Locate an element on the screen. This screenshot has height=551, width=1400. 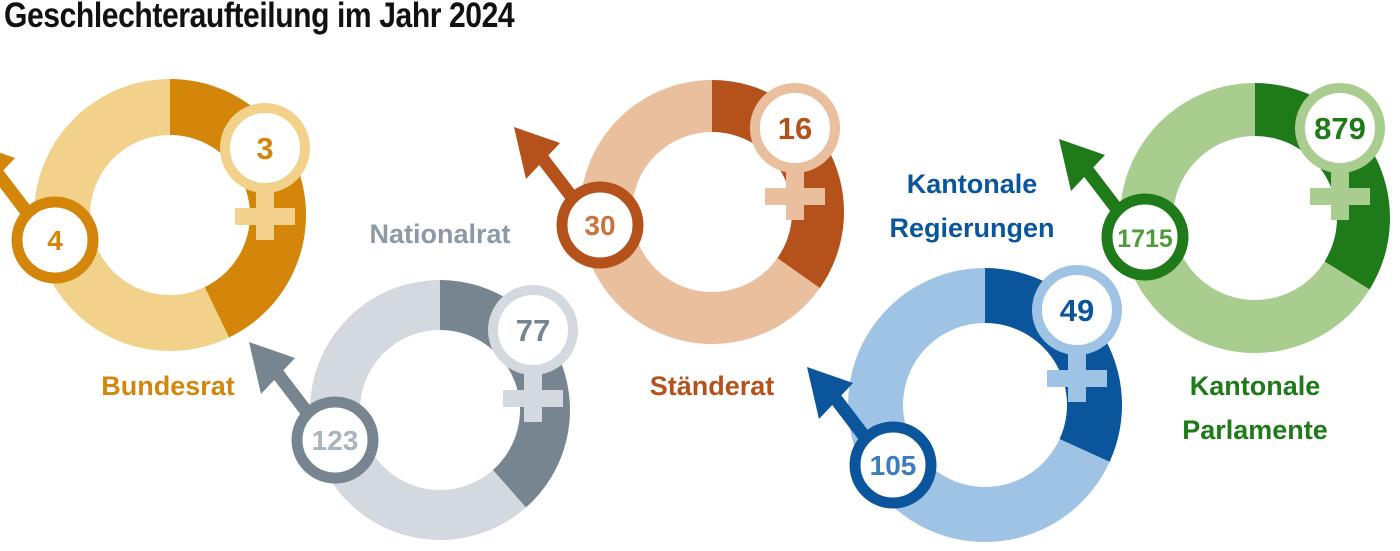
male-count: 4 is located at coordinates (55, 240).